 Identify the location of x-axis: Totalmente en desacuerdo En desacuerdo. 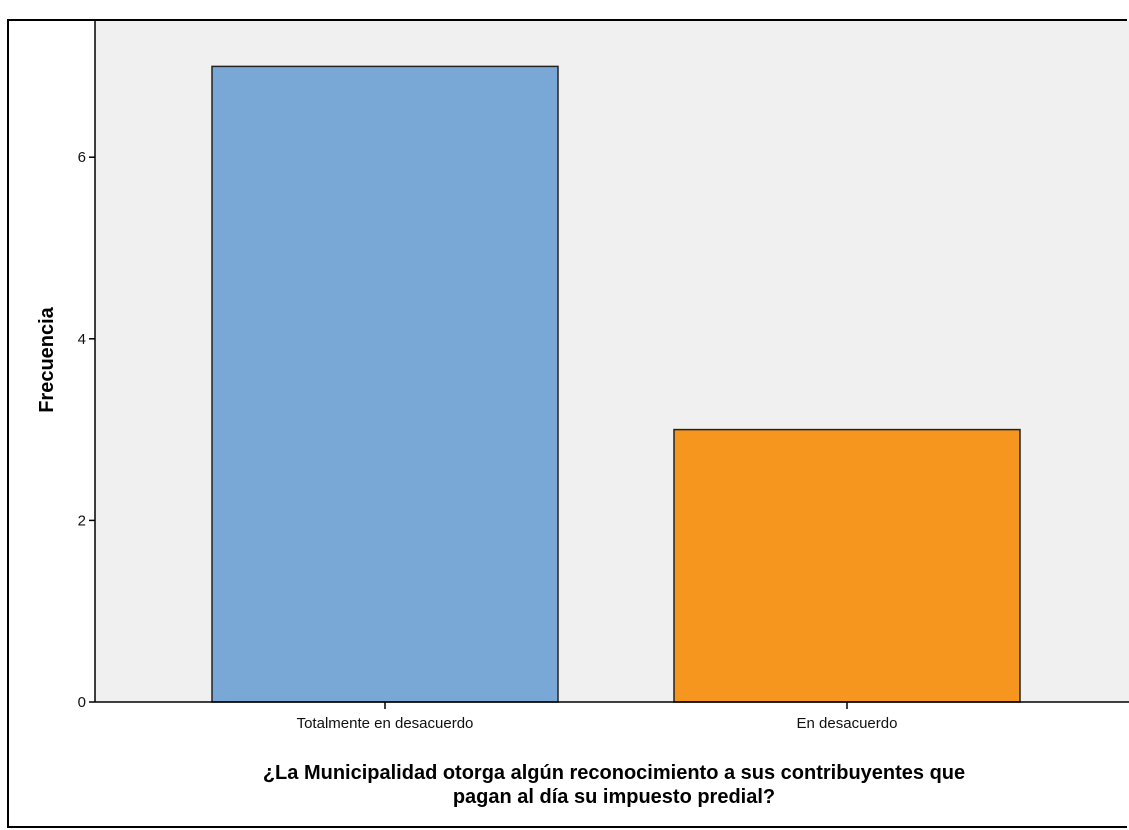
(612, 716).